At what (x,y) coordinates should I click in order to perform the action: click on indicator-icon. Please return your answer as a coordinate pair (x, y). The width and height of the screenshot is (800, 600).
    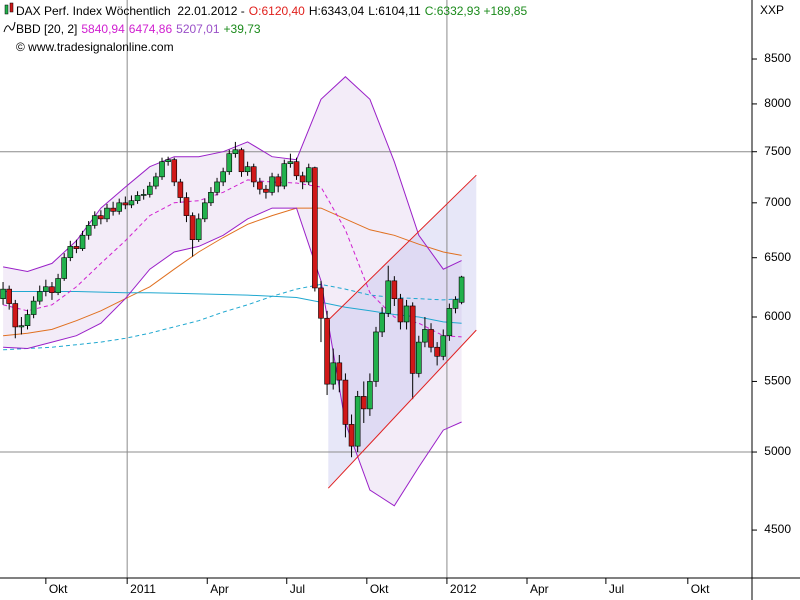
    Looking at the image, I should click on (9, 27).